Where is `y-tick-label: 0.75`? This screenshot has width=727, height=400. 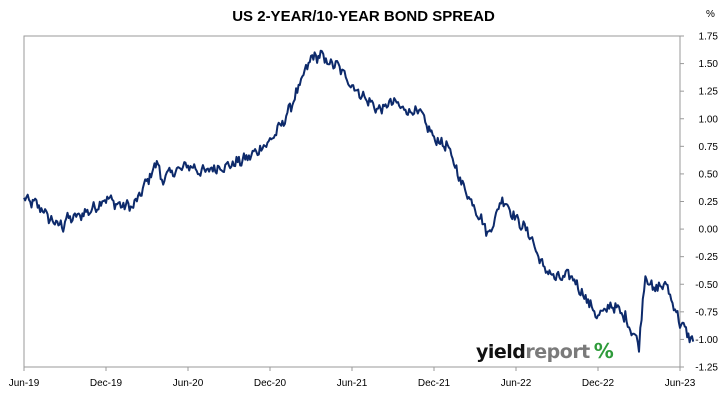
y-tick-label: 0.75 is located at coordinates (709, 147).